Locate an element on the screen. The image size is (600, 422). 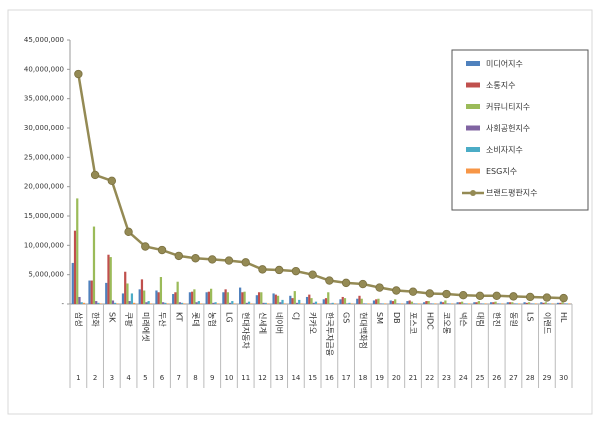
x-tick-label: HDC is located at coordinates (429, 321).